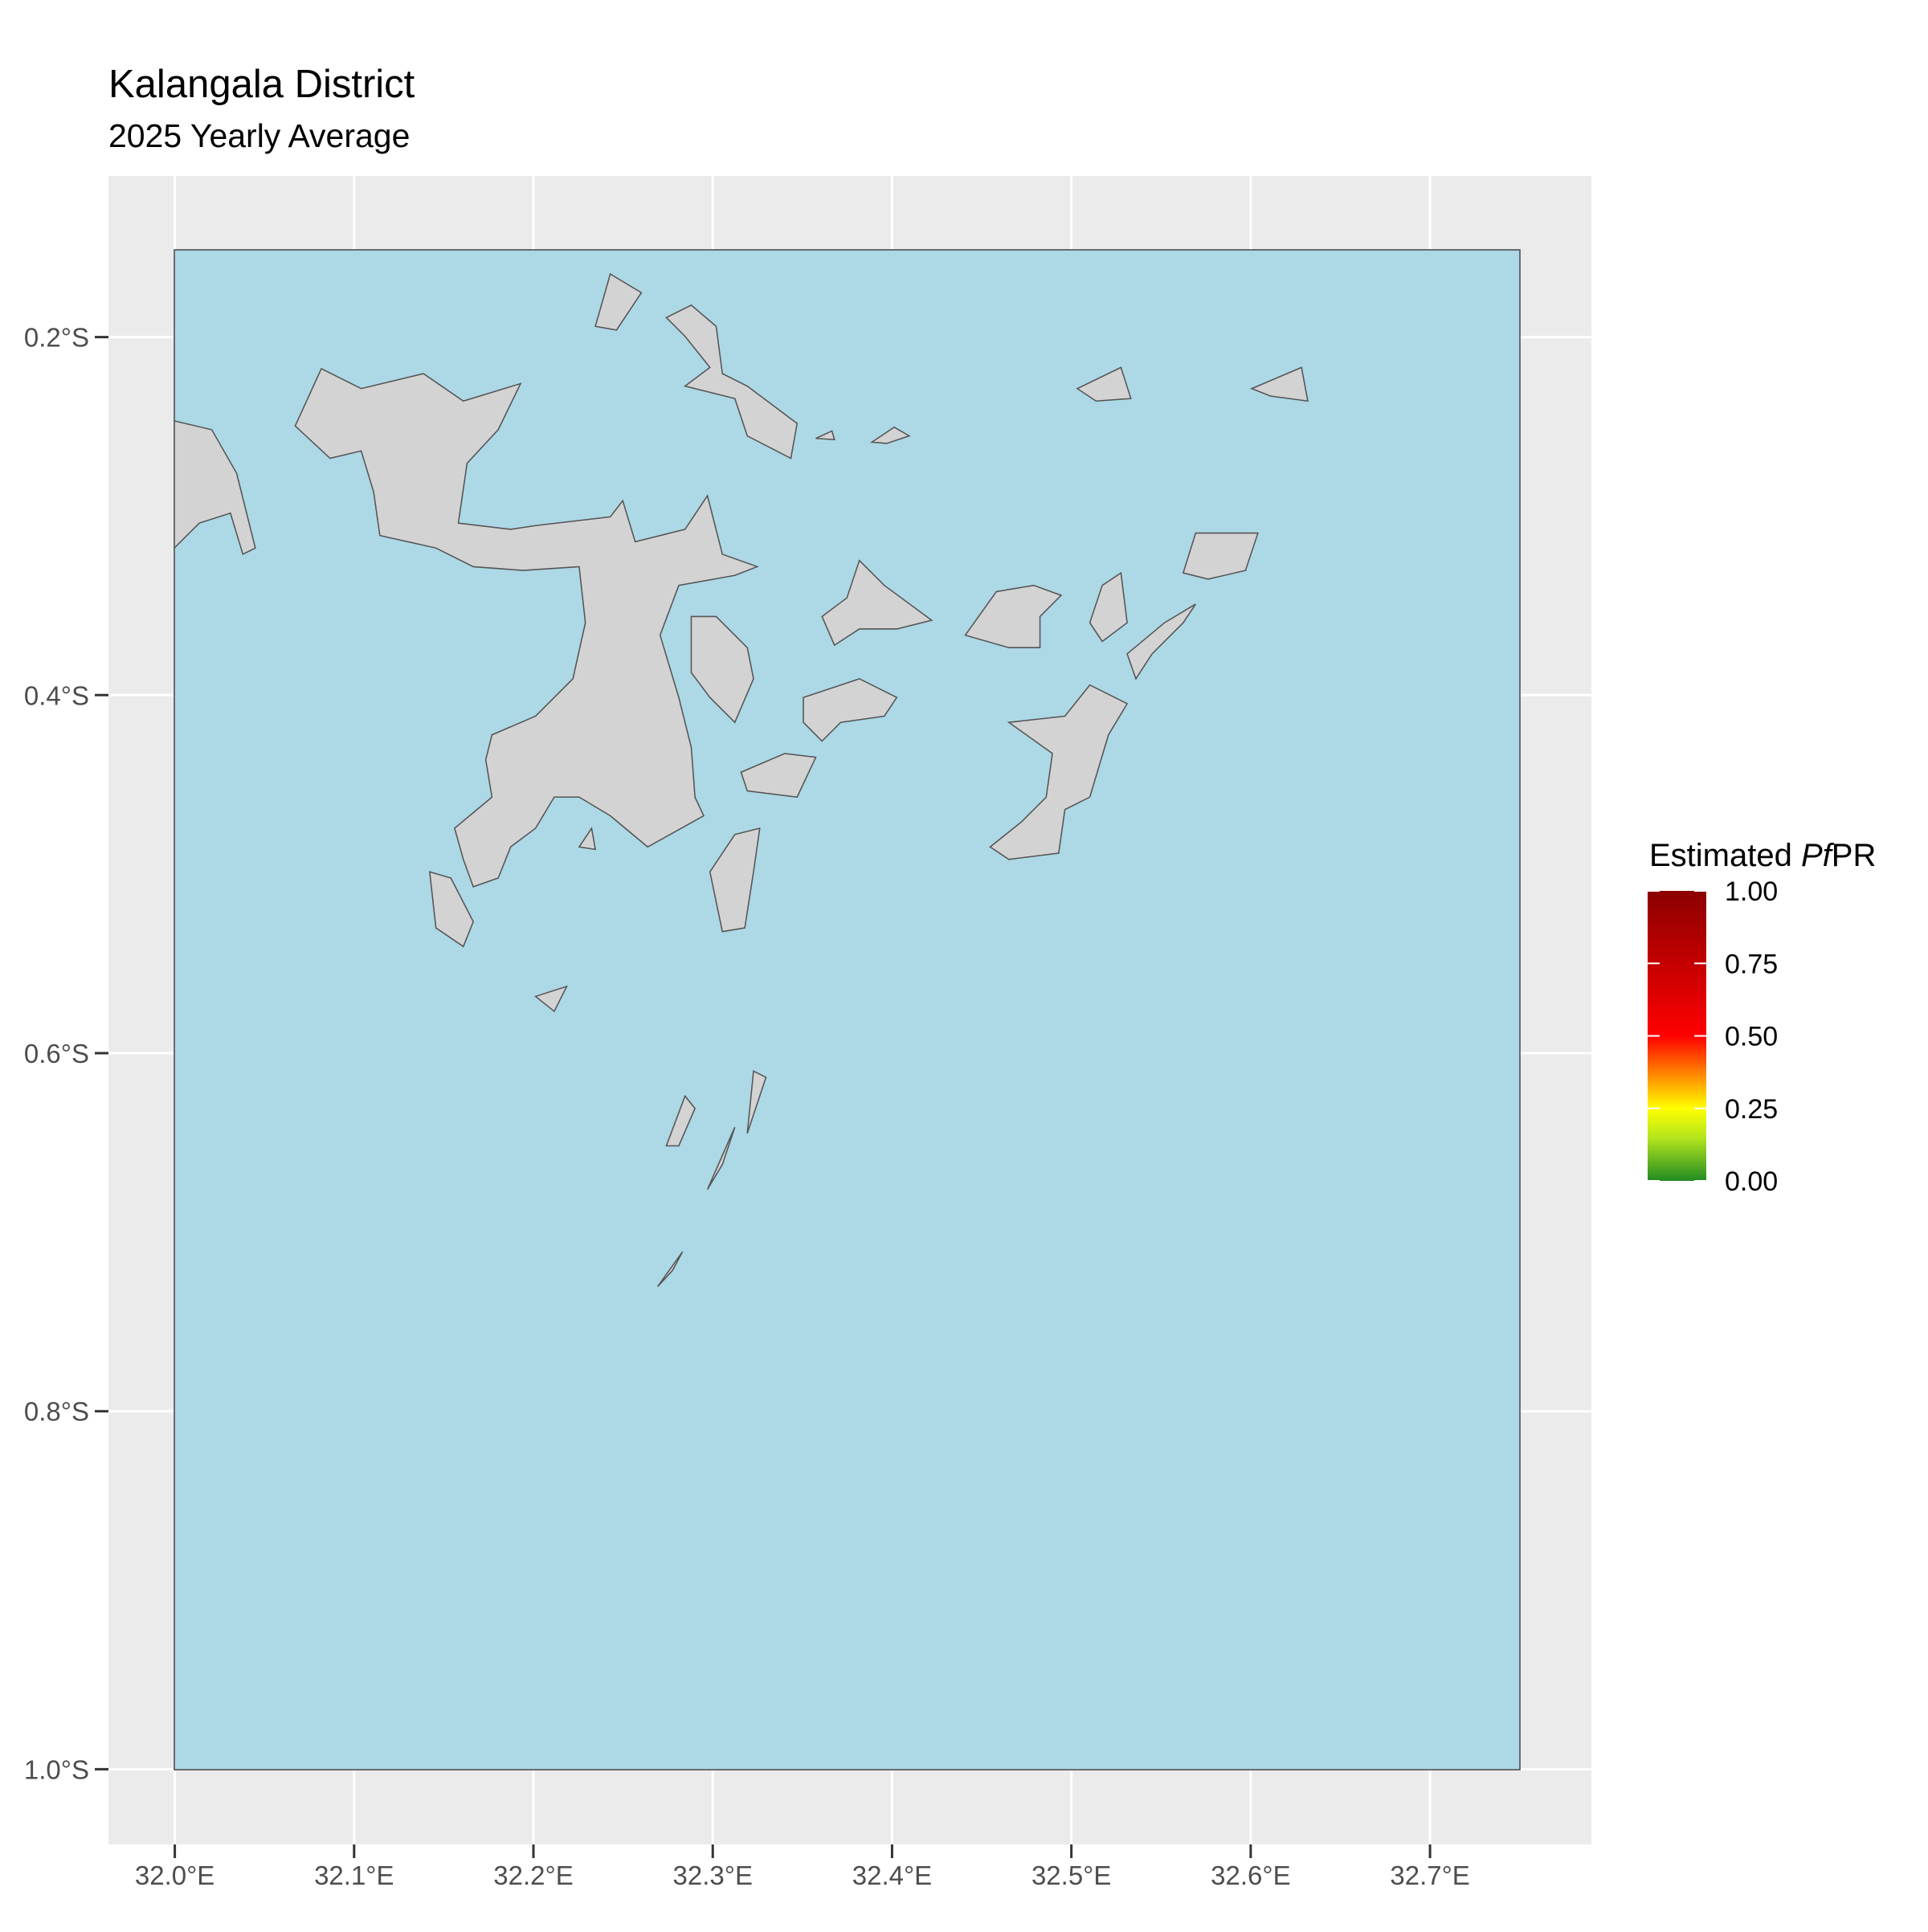  I want to click on legend: Estimated PfPR 0.00 0.25 0.50 0.75 1.00, so click(1762, 1018).